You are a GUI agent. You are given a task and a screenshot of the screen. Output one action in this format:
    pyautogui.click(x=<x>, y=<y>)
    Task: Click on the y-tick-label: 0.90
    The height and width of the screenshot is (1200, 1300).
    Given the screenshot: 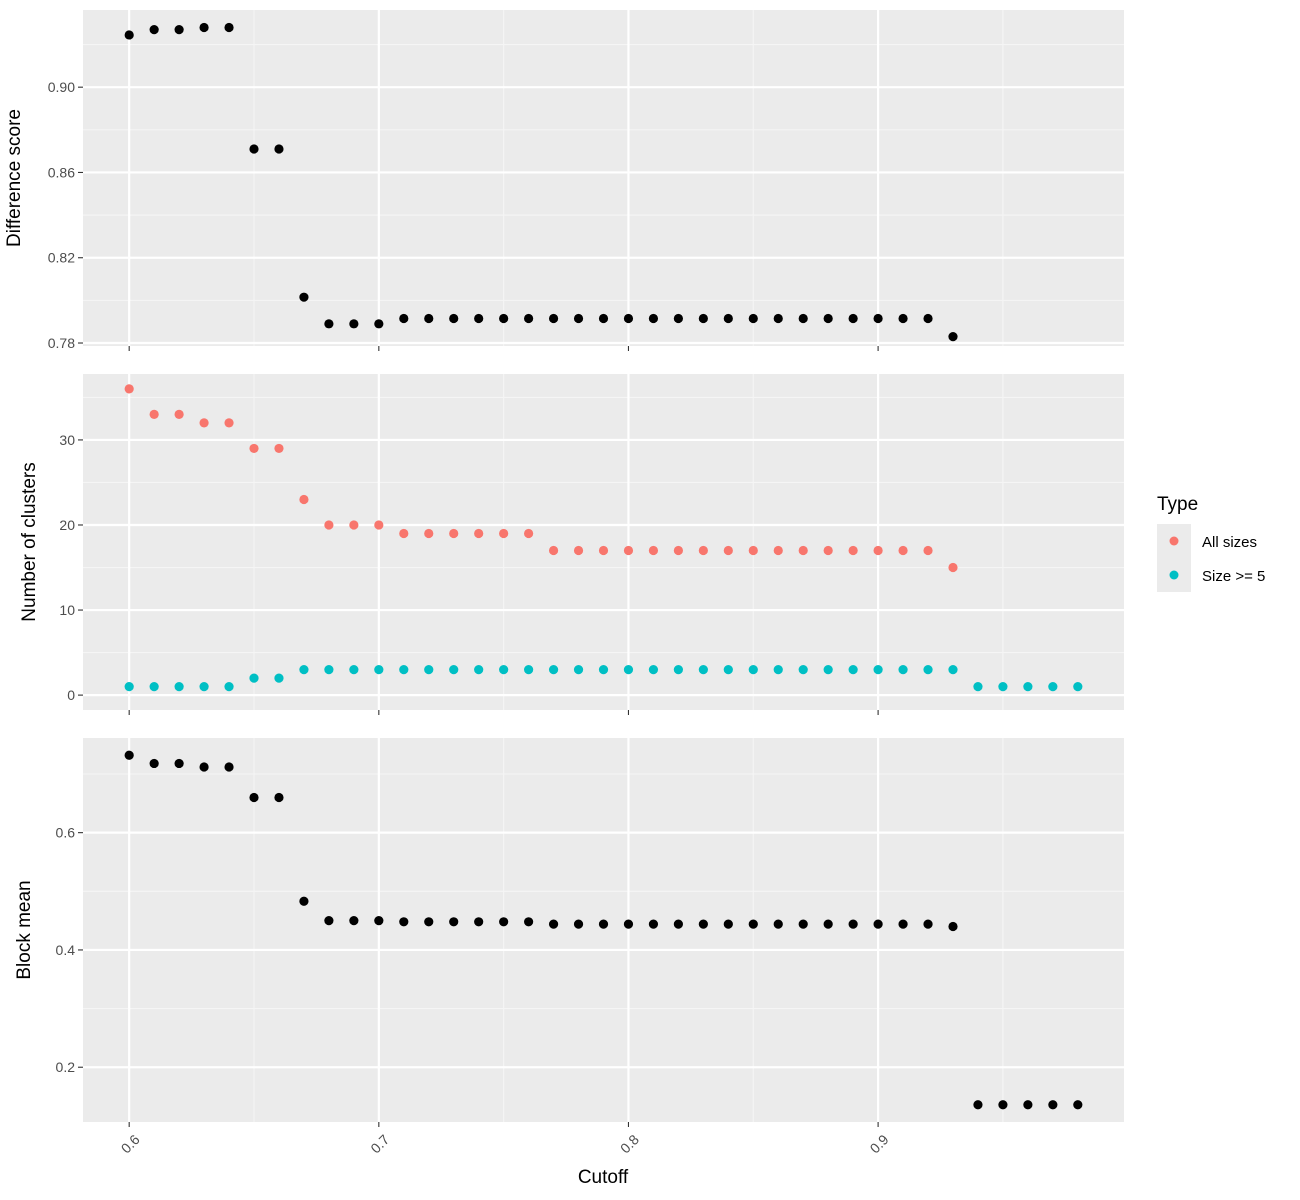 What is the action you would take?
    pyautogui.click(x=61, y=87)
    